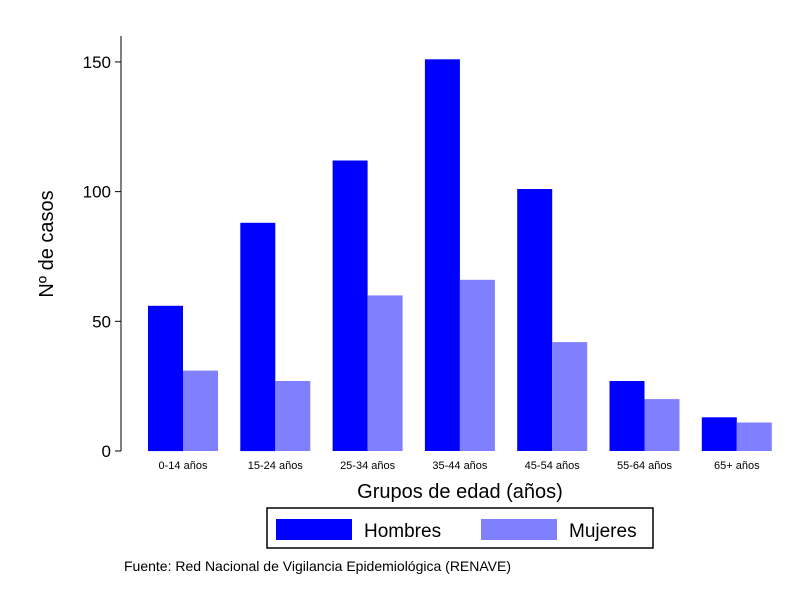  I want to click on x-tick-label: 35-44 años, so click(460, 466).